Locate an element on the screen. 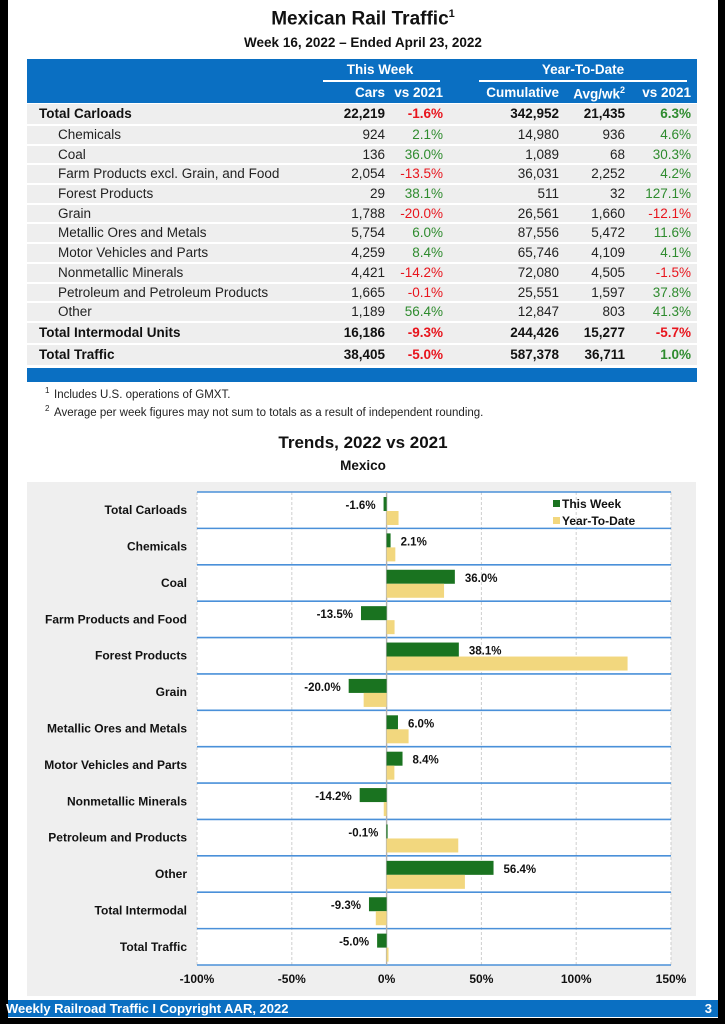 This screenshot has height=1024, width=725. cell-cars: 1,189 is located at coordinates (368, 312).